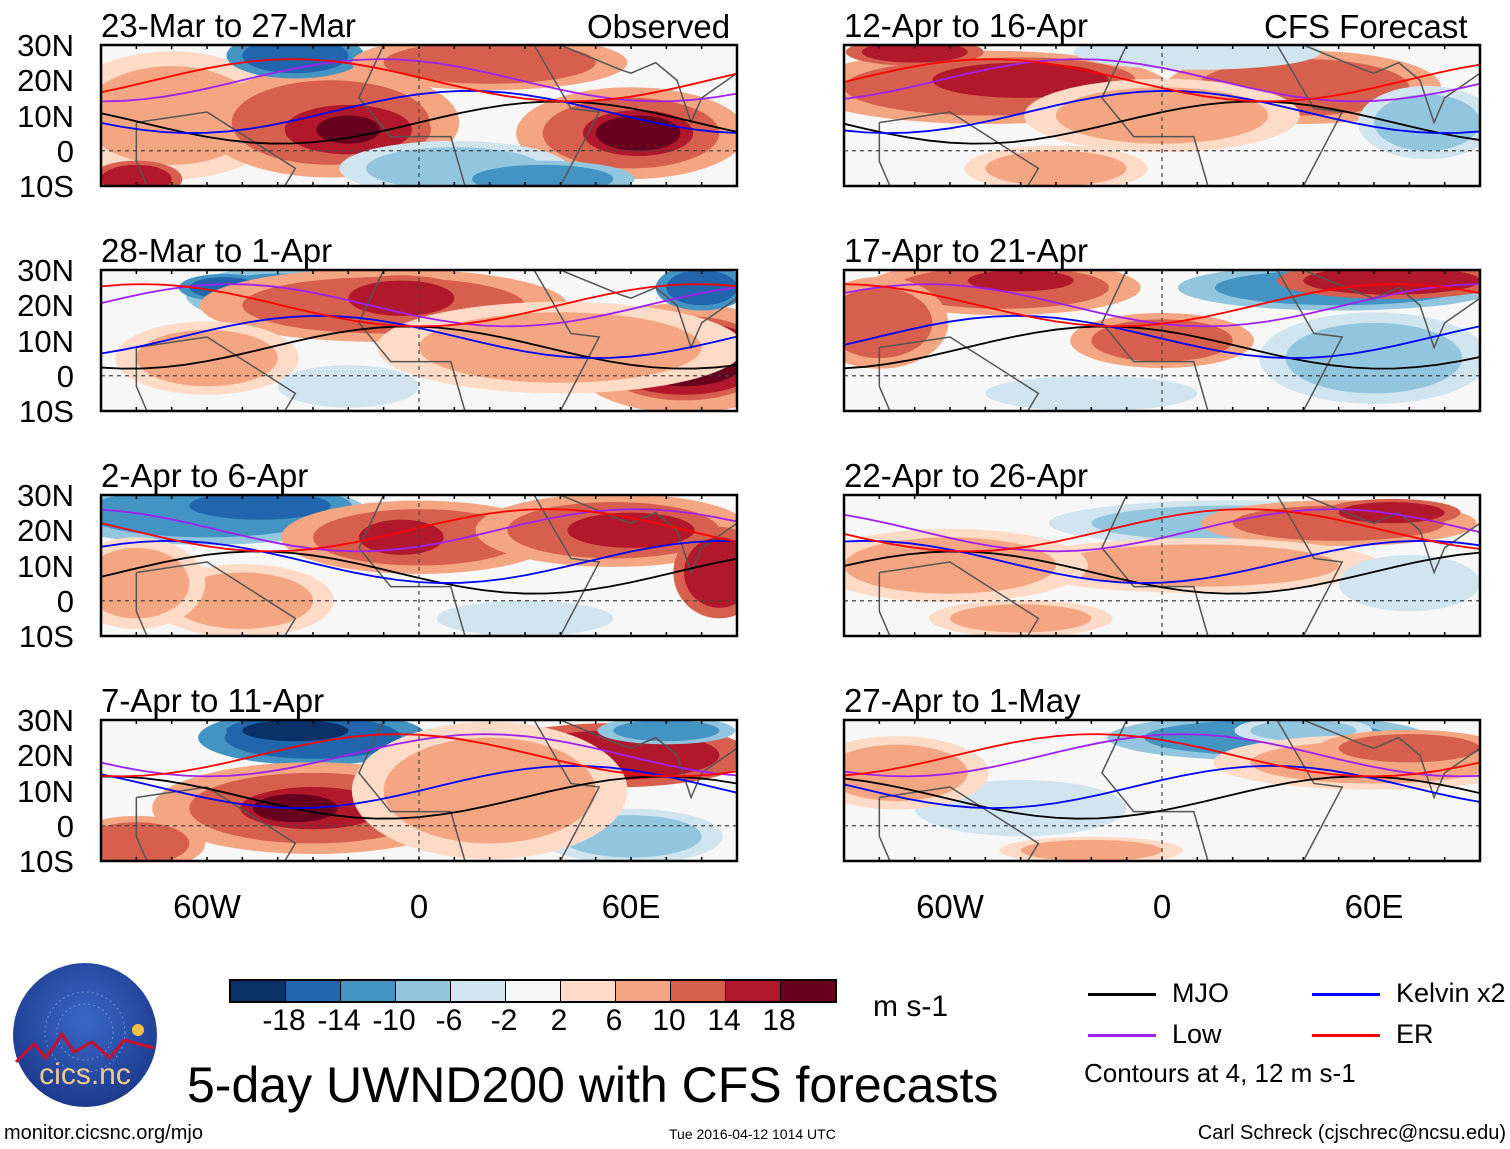 The image size is (1510, 1149). I want to click on colorbar-tick-label: -14, so click(339, 1020).